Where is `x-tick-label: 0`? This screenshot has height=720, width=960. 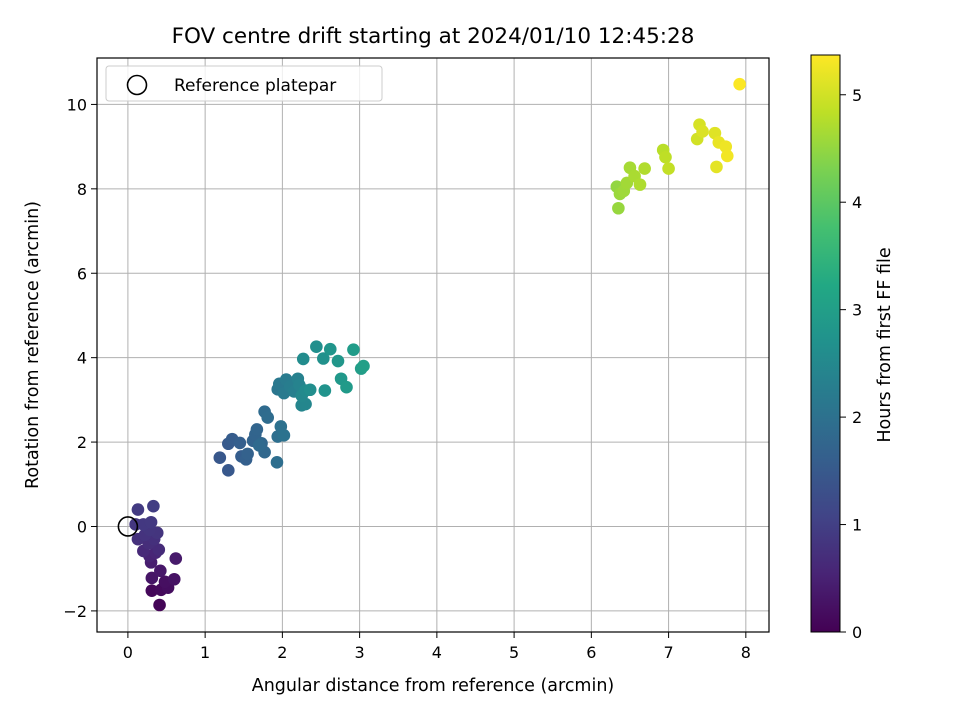
x-tick-label: 0 is located at coordinates (128, 652).